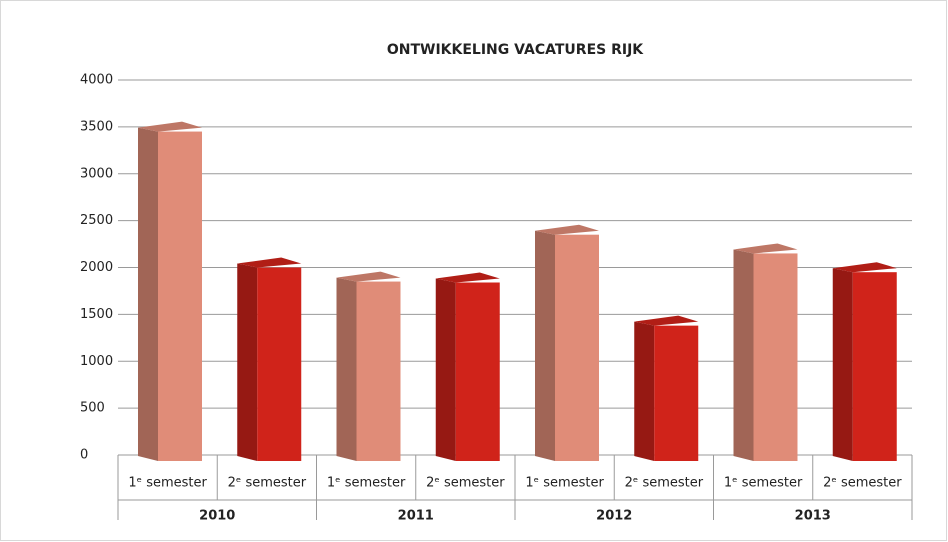 This screenshot has height=542, width=948. Describe the element at coordinates (96, 173) in the screenshot. I see `y-tick-label: 3000` at that location.